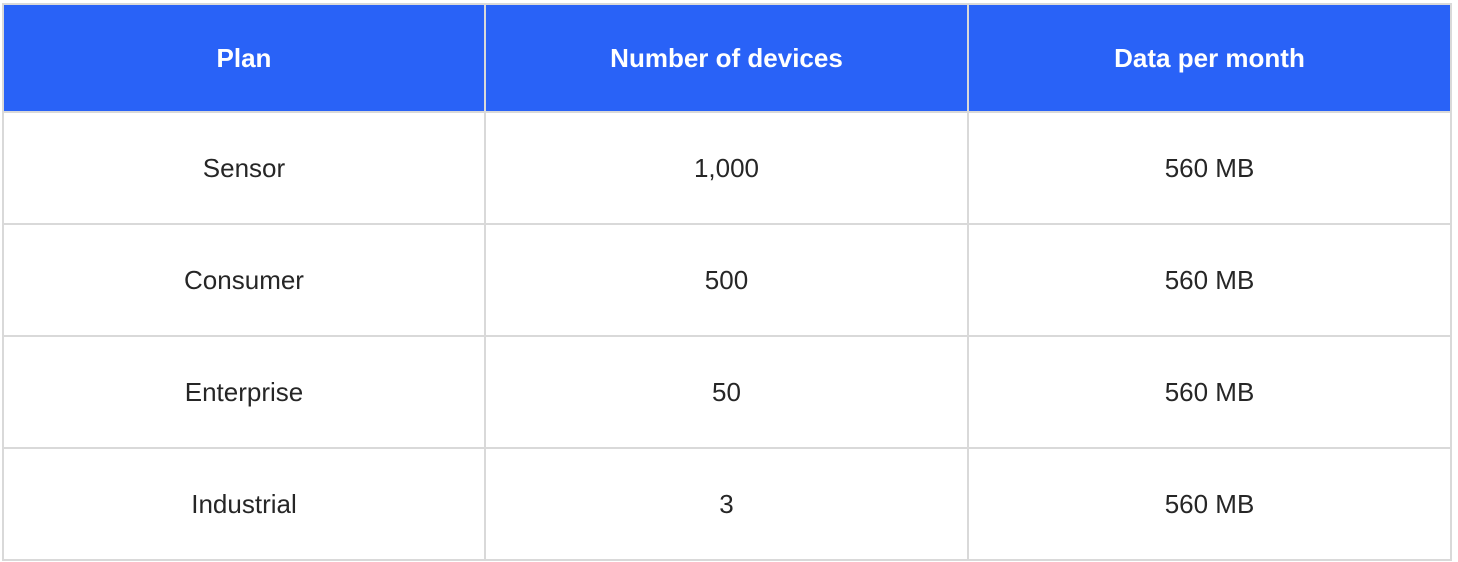 The image size is (1458, 562). I want to click on cell-number-of-devices: 1,000, so click(726, 168).